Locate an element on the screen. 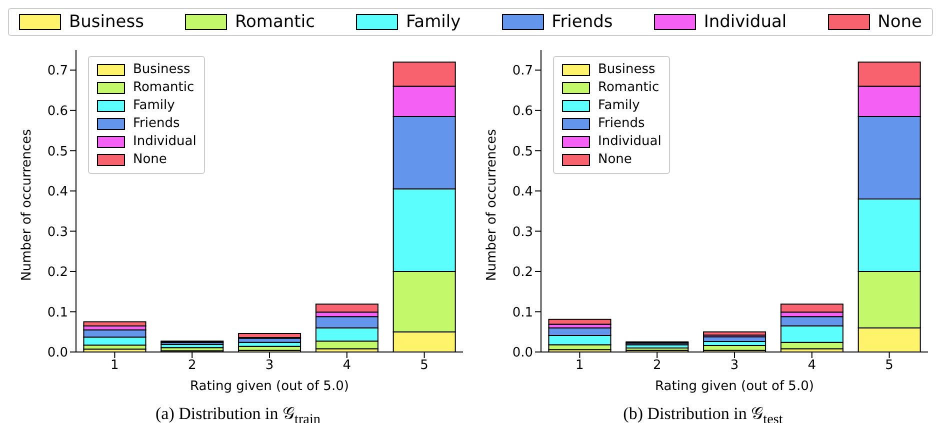 The width and height of the screenshot is (943, 423). text: Romantic is located at coordinates (274, 22).